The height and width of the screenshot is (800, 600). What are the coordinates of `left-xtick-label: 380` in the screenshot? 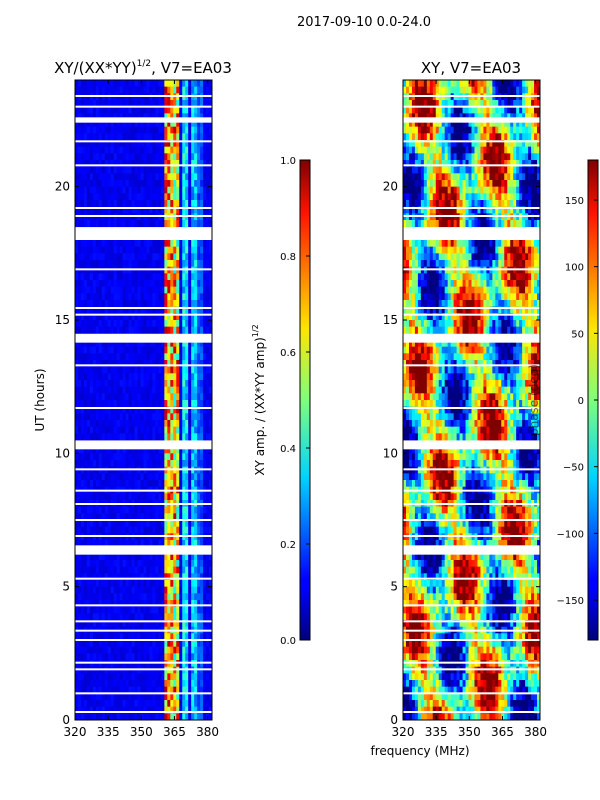 It's located at (207, 732).